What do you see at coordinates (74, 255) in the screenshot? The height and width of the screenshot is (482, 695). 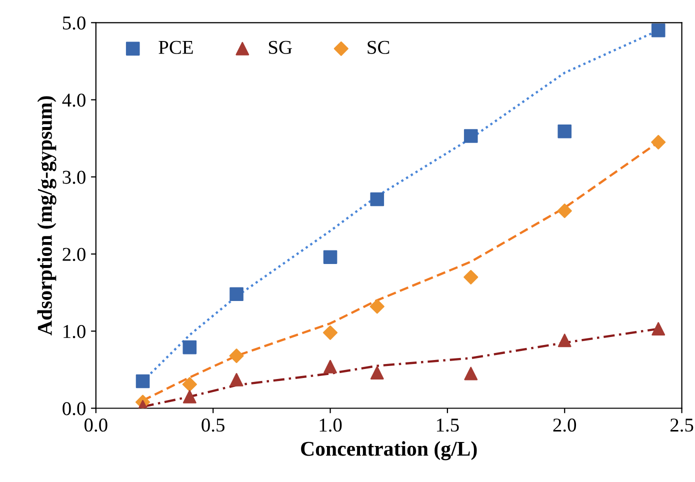 I see `y-tick-label: 2.0` at bounding box center [74, 255].